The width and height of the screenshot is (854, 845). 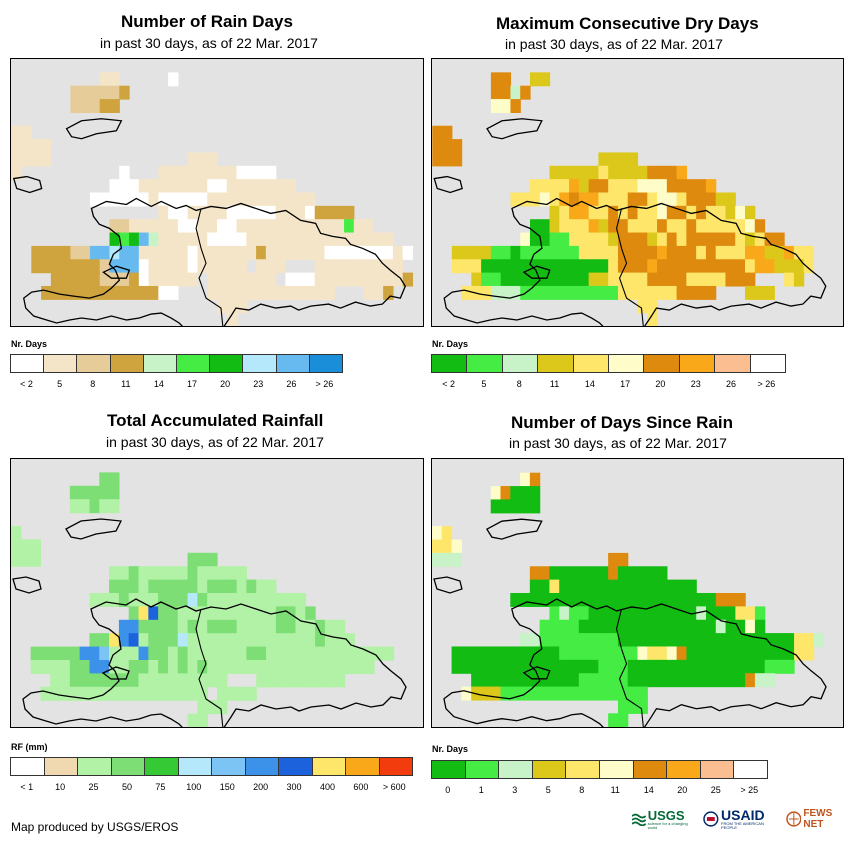 What do you see at coordinates (94, 129) in the screenshot?
I see `coastline` at bounding box center [94, 129].